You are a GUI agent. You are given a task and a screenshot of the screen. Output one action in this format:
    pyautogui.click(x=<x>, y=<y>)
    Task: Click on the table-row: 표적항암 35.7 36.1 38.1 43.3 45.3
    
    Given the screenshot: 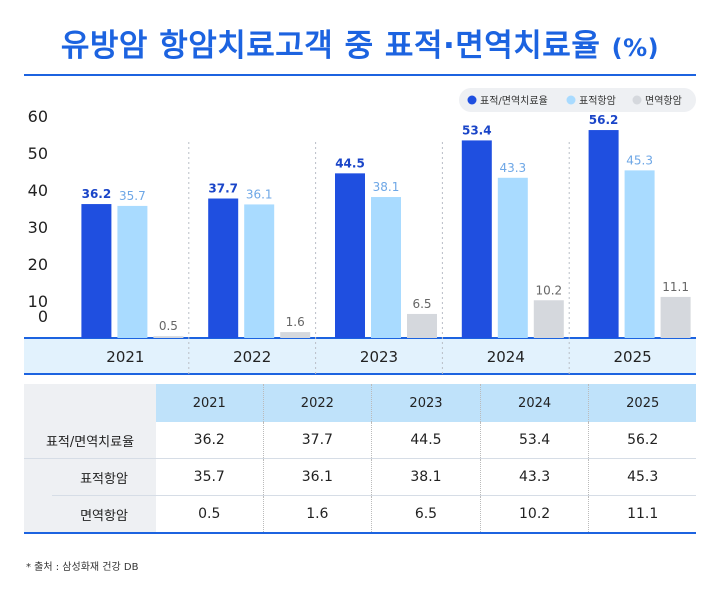 What is the action you would take?
    pyautogui.click(x=360, y=477)
    